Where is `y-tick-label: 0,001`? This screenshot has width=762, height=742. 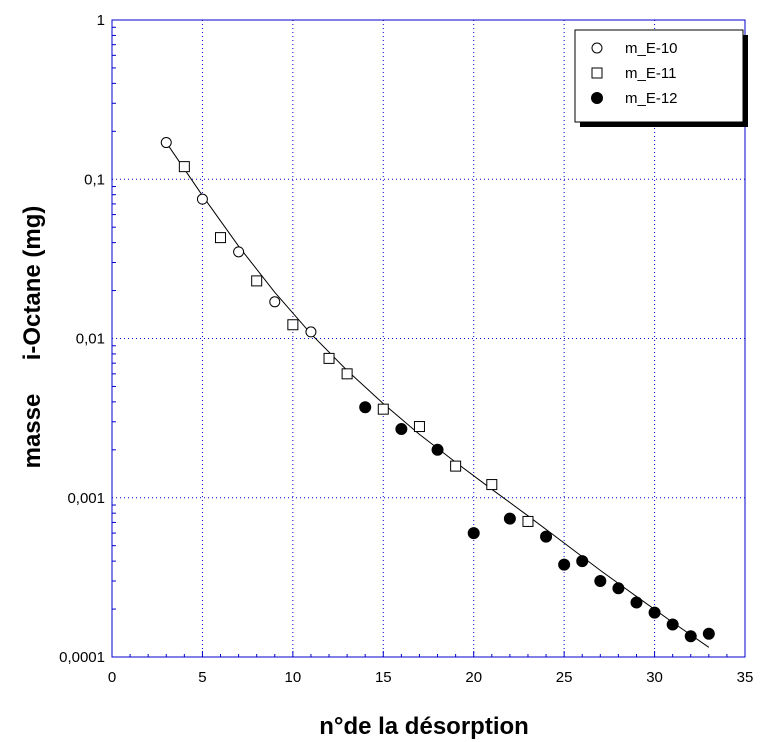 y-tick-label: 0,001 is located at coordinates (86, 498).